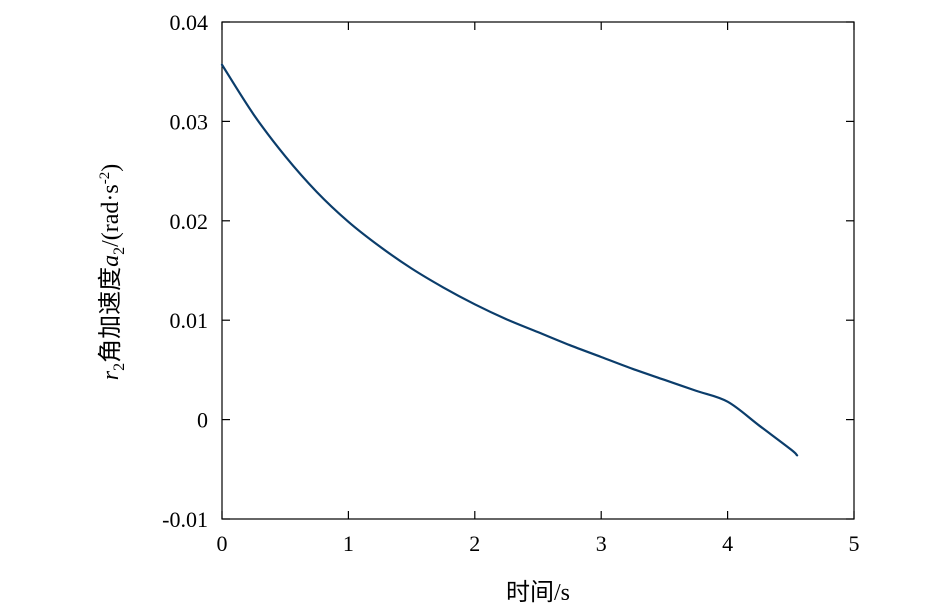 The height and width of the screenshot is (612, 945). What do you see at coordinates (111, 375) in the screenshot?
I see `y-axis-title-var: r` at bounding box center [111, 375].